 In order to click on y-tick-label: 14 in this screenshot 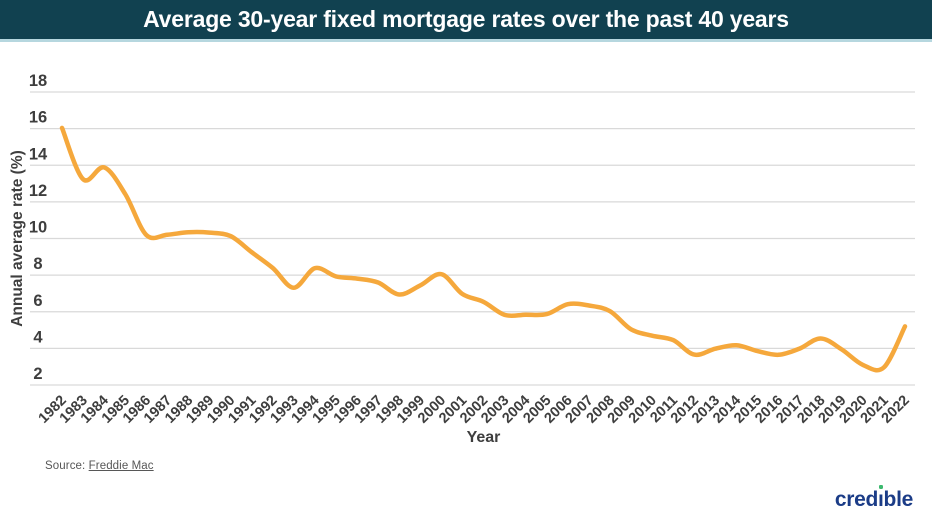, I will do `click(38, 154)`.